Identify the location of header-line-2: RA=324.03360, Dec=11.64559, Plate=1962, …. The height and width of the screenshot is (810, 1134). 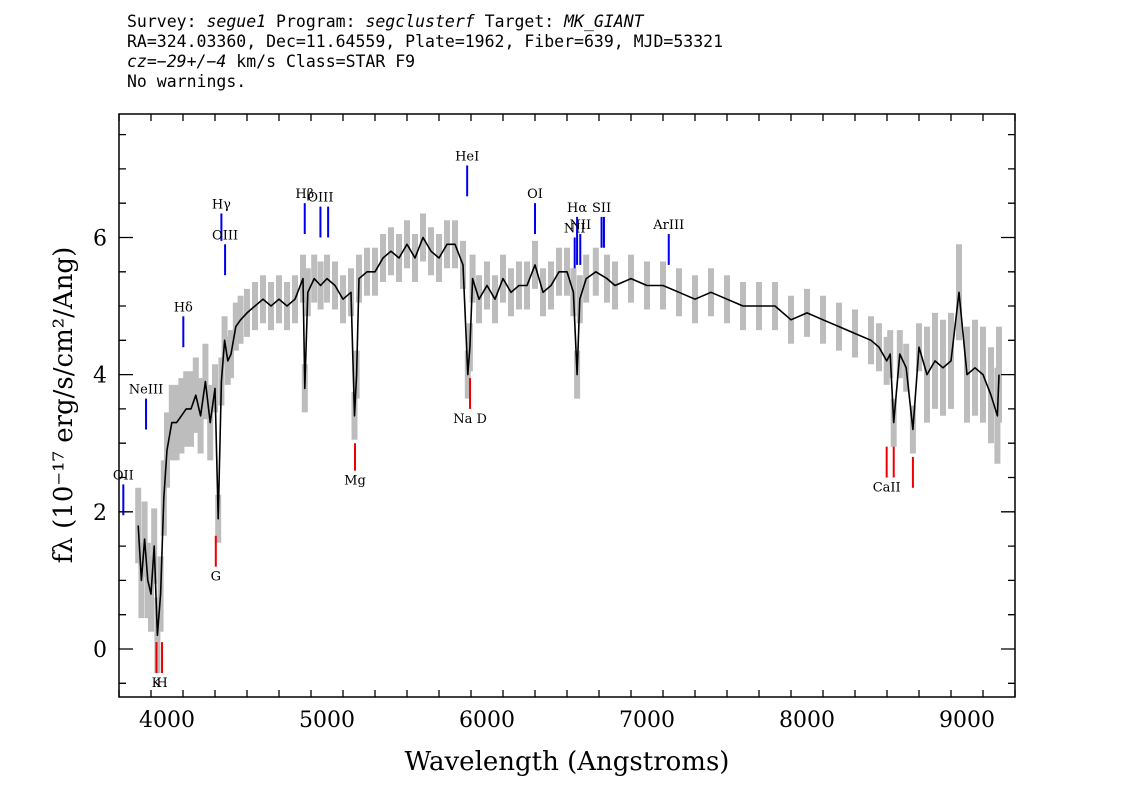
(425, 41).